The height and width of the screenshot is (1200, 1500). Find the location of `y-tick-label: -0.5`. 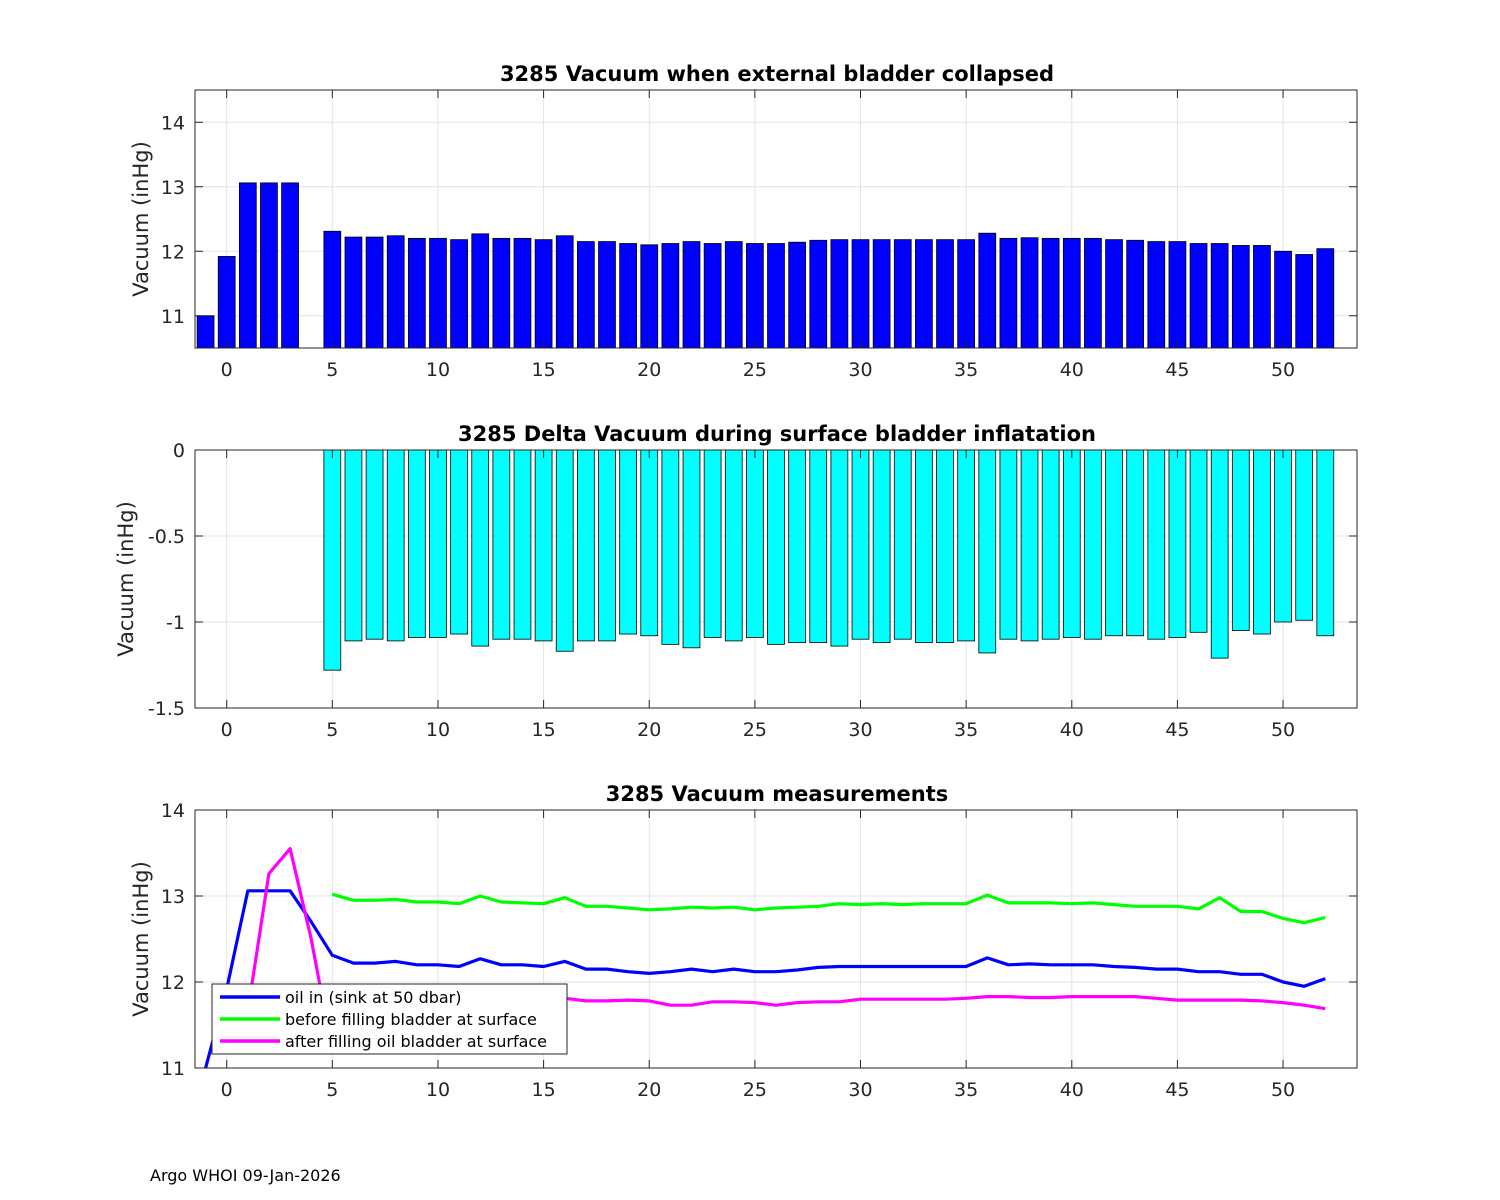

y-tick-label: -0.5 is located at coordinates (166, 537).